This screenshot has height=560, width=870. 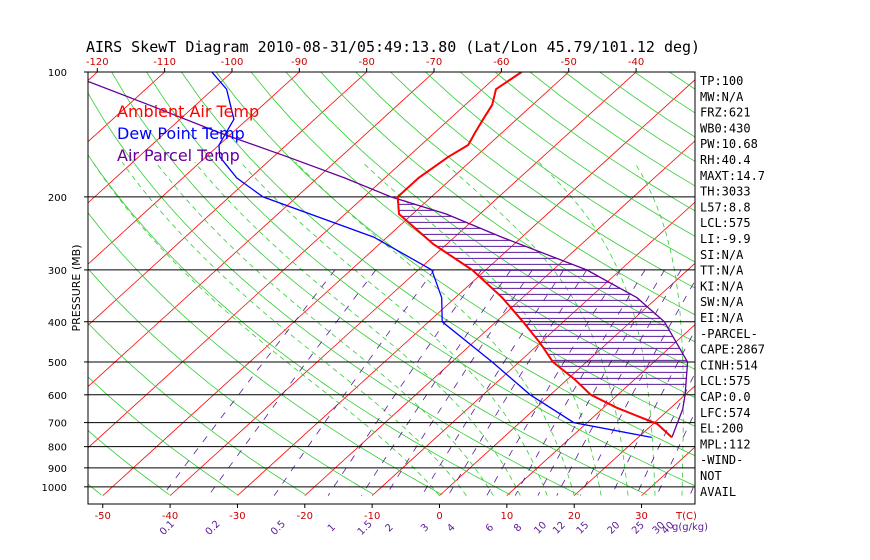 I want to click on stat-label: LI:-9.9, so click(x=725, y=239).